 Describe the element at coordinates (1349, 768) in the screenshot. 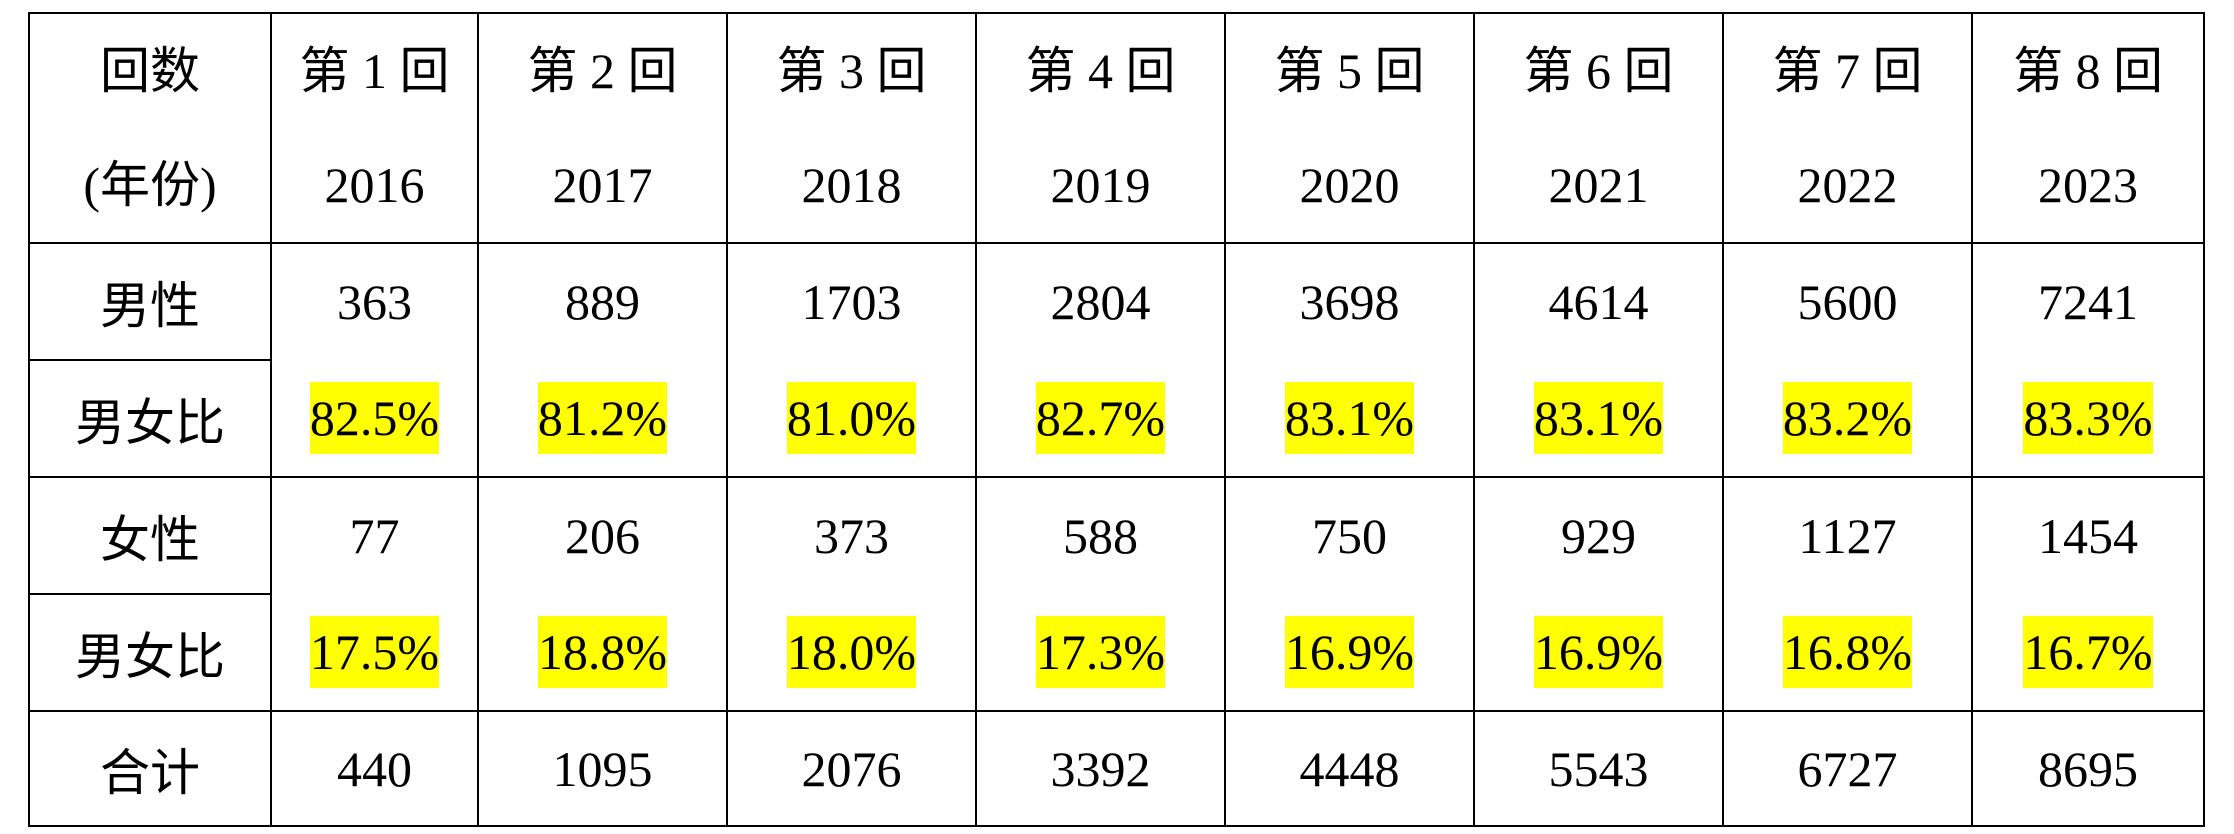

I see `data-cell: 4448` at that location.